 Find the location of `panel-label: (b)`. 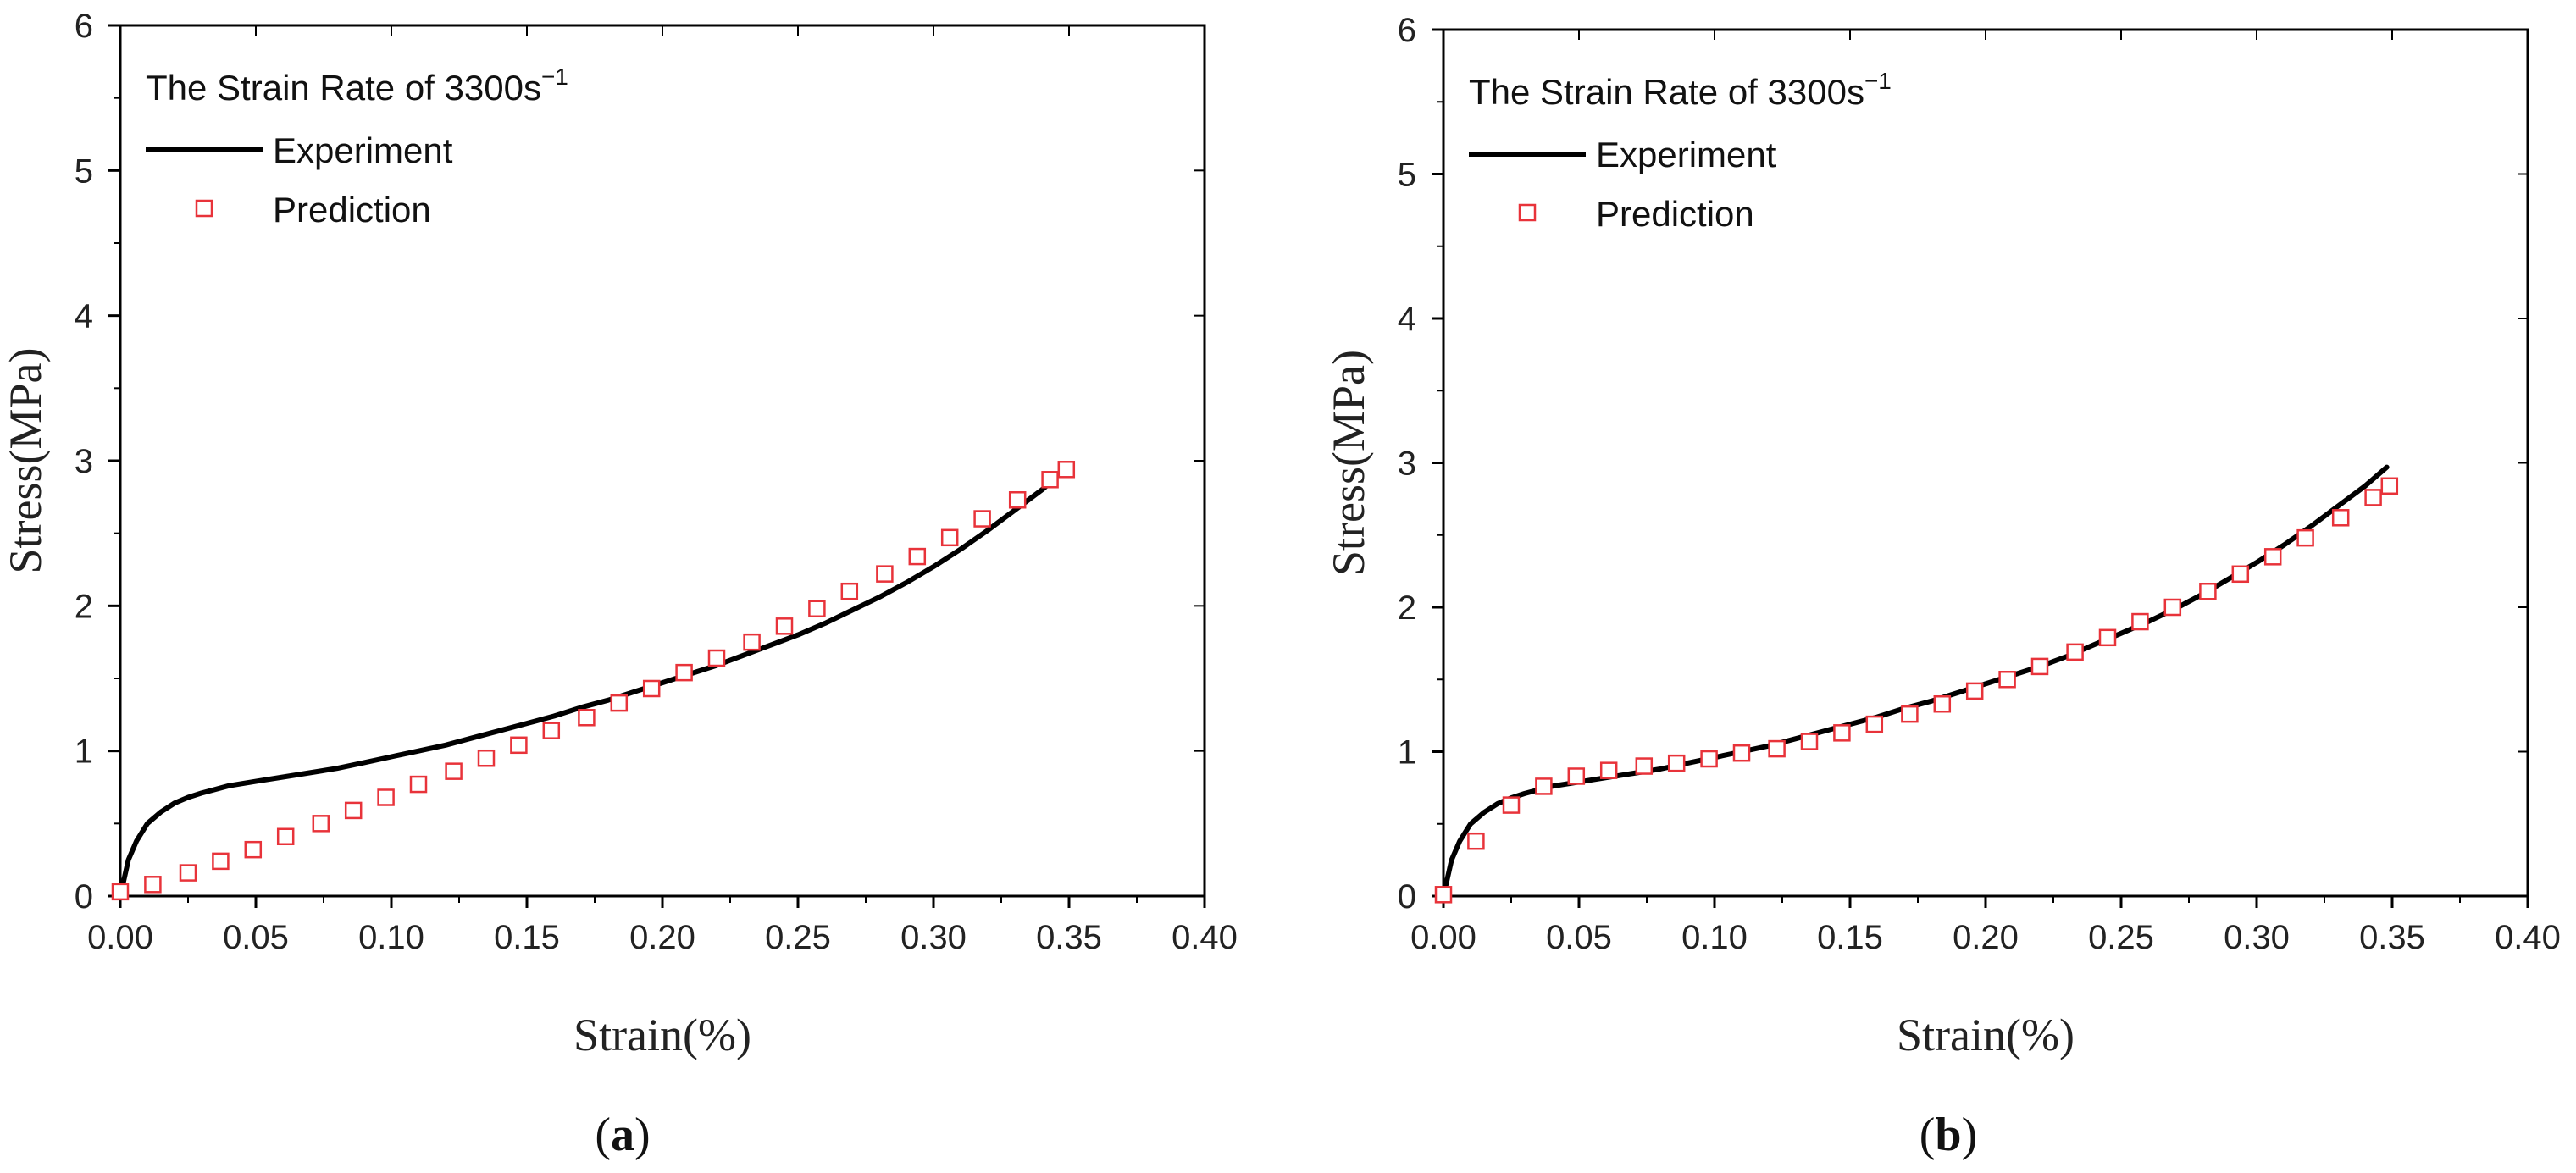

panel-label: (b) is located at coordinates (1948, 1135).